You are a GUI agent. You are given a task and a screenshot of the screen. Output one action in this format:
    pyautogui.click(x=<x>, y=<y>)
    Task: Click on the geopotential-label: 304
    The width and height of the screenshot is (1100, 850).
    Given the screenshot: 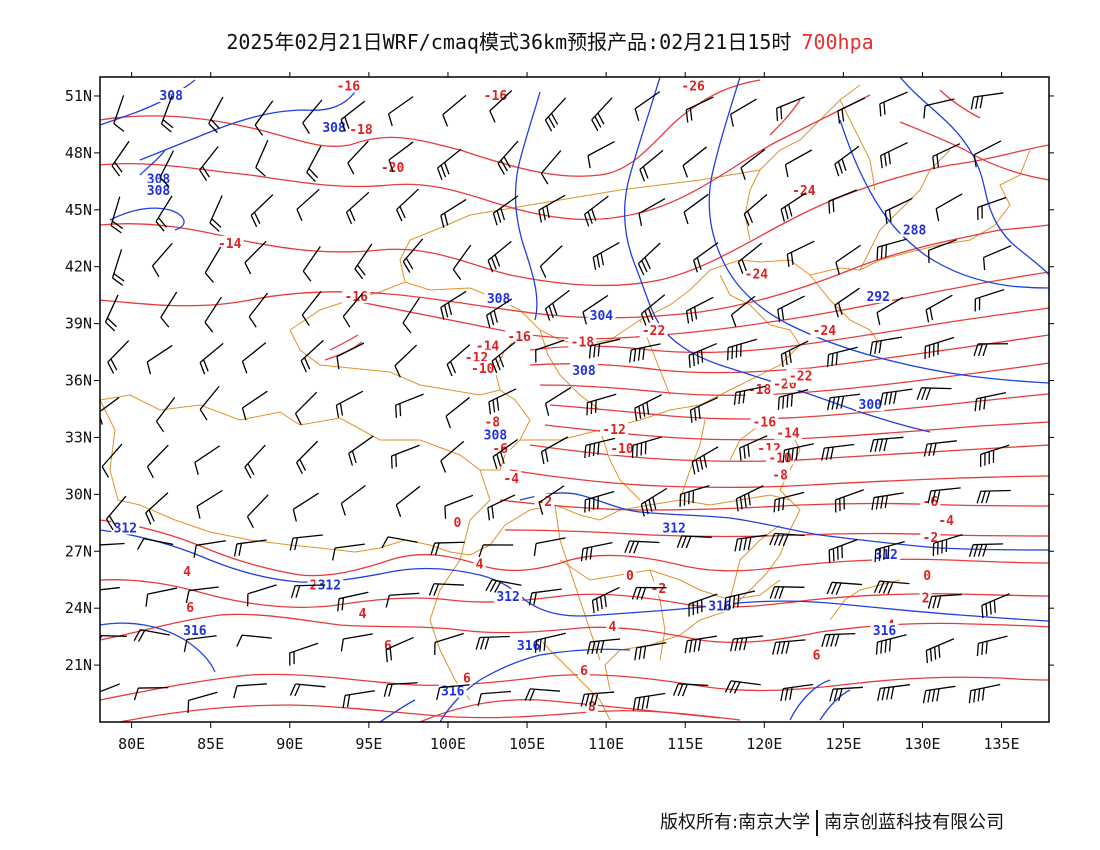 What is the action you would take?
    pyautogui.click(x=602, y=316)
    